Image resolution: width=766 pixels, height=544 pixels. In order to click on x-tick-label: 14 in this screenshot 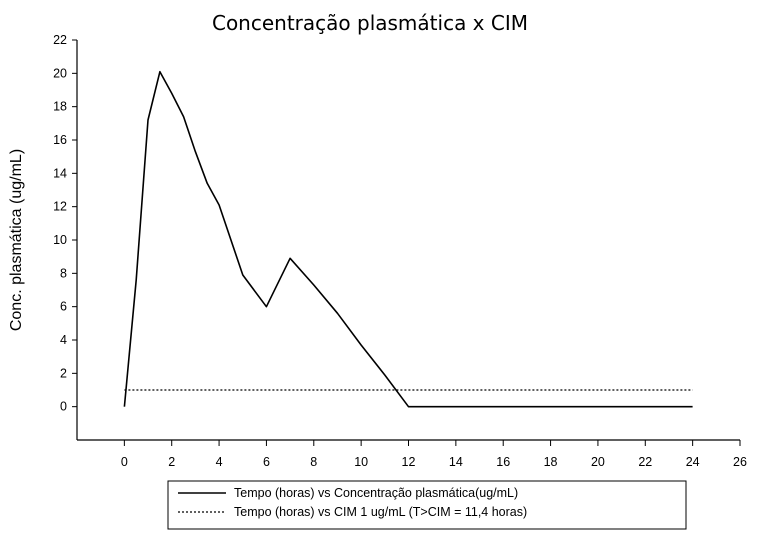, I will do `click(456, 462)`.